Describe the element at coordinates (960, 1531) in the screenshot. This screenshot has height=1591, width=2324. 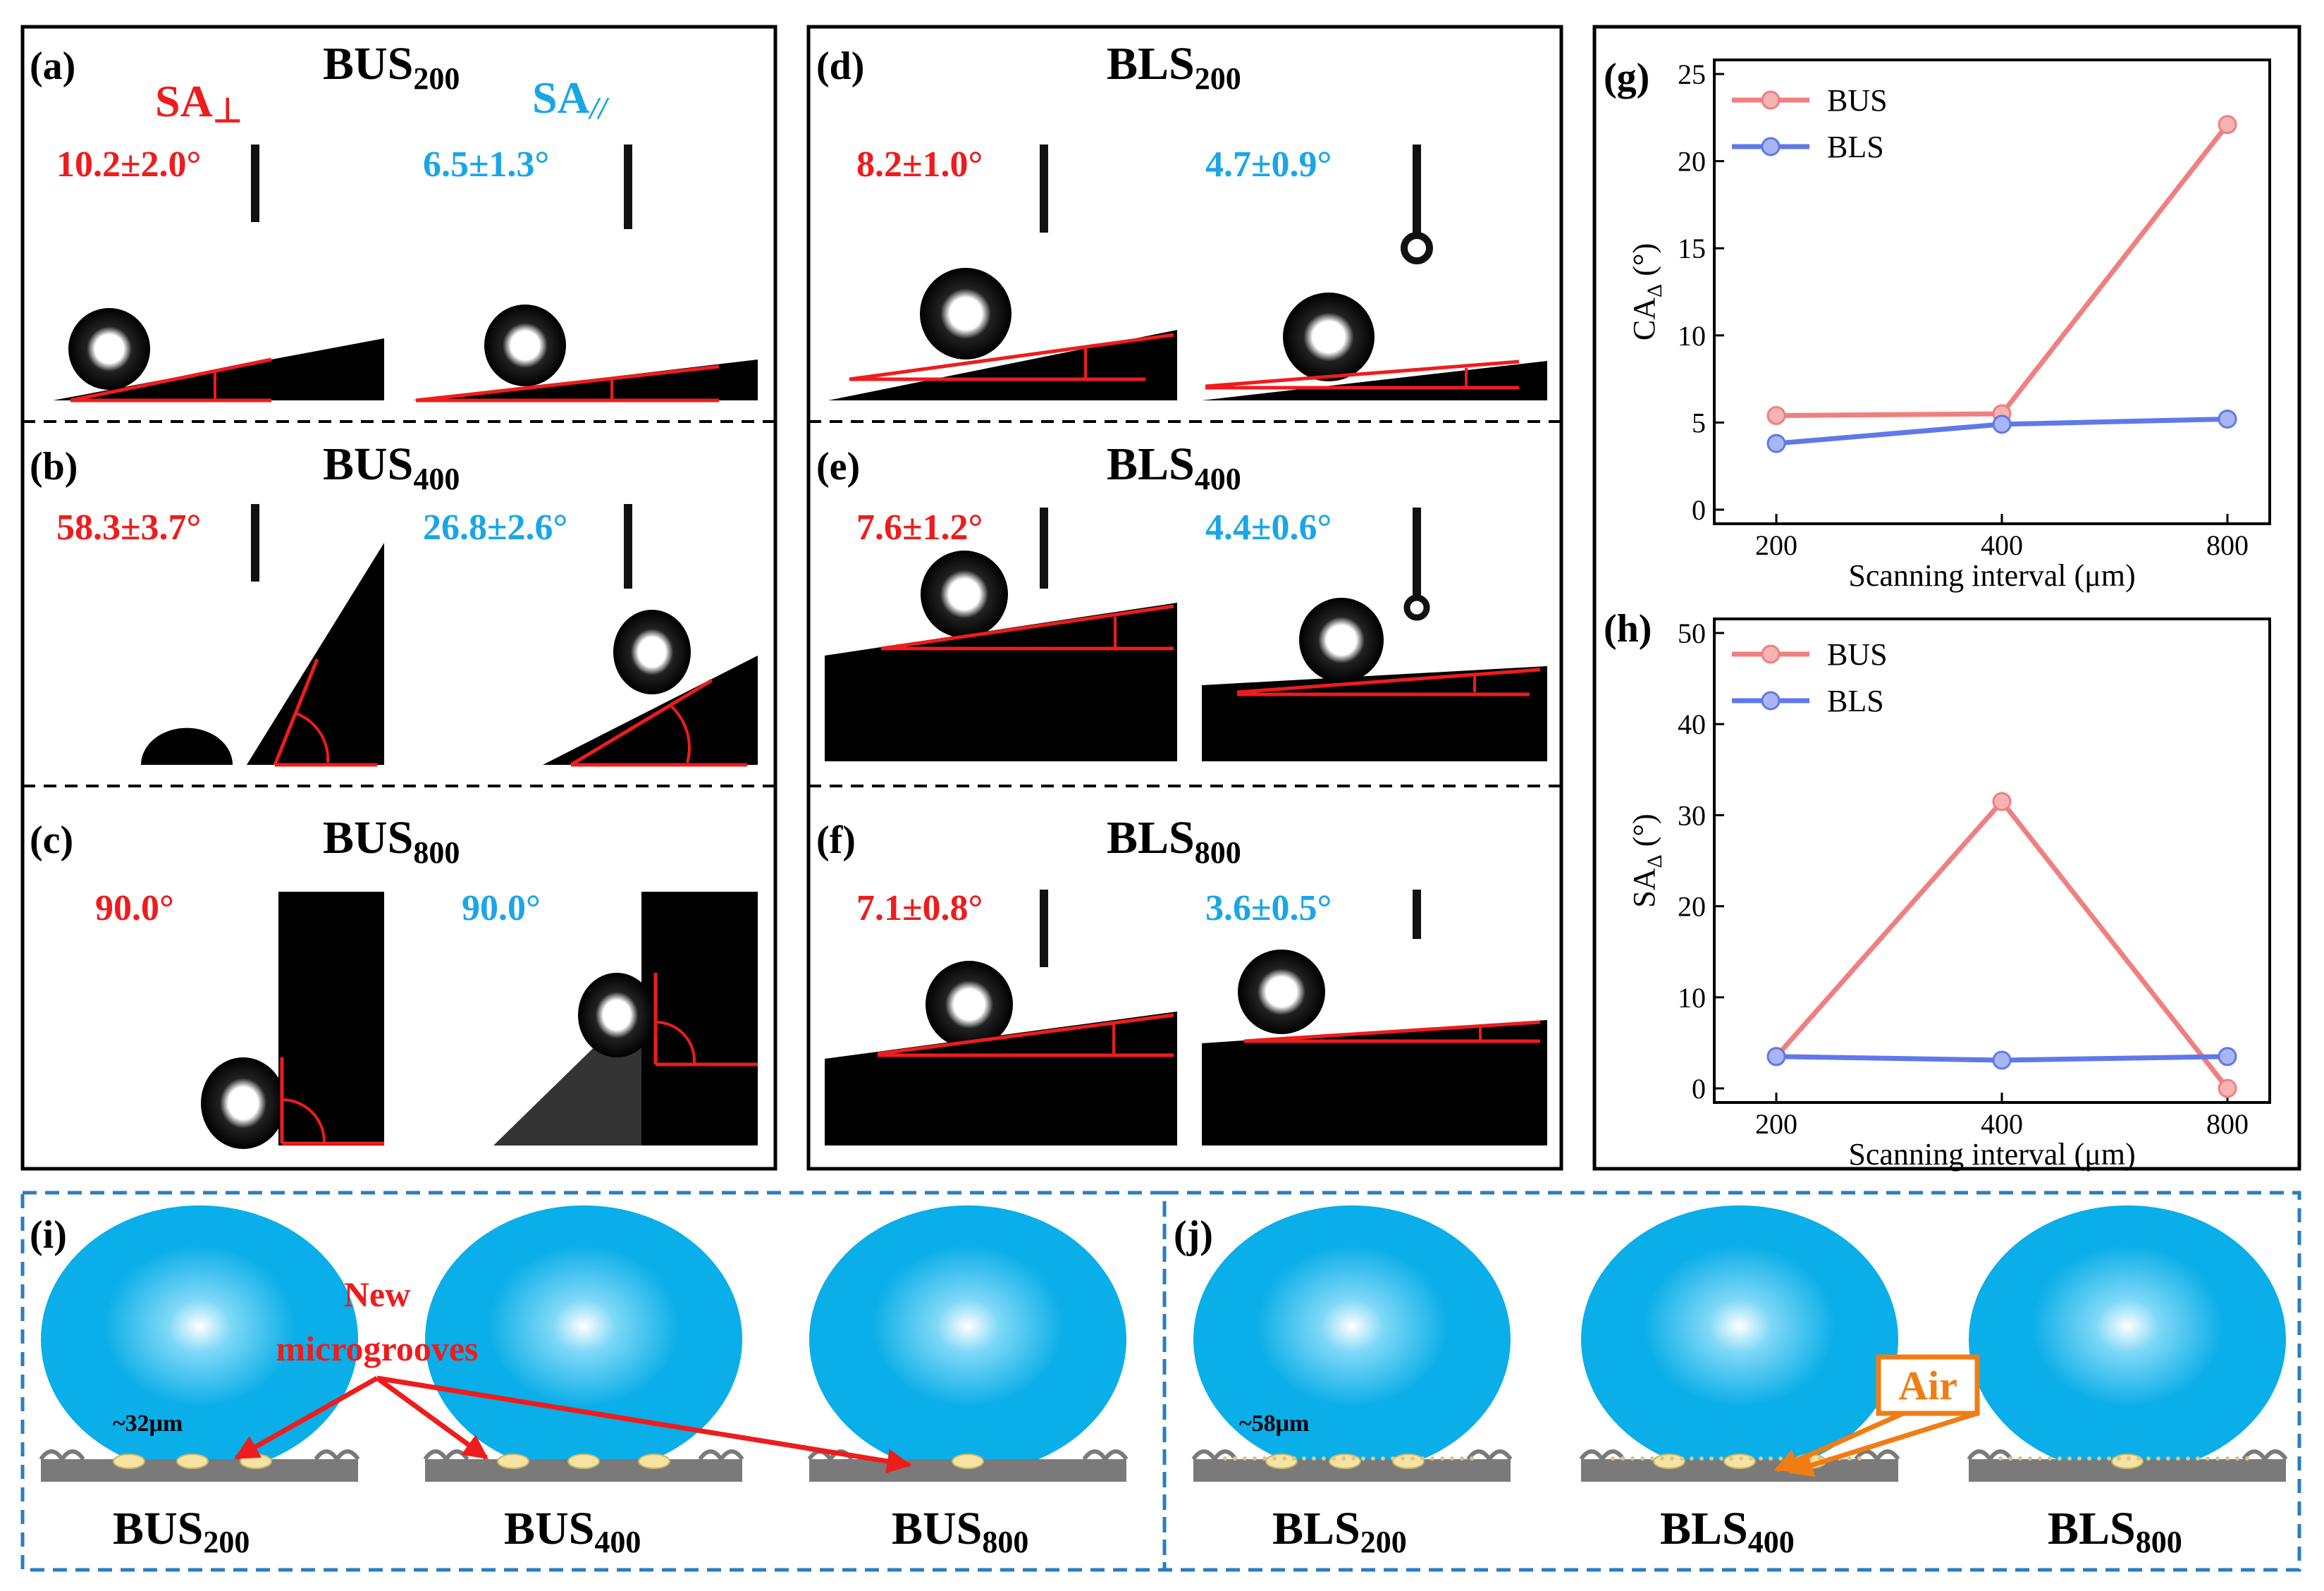
I see `name-i-3: BUS800` at that location.